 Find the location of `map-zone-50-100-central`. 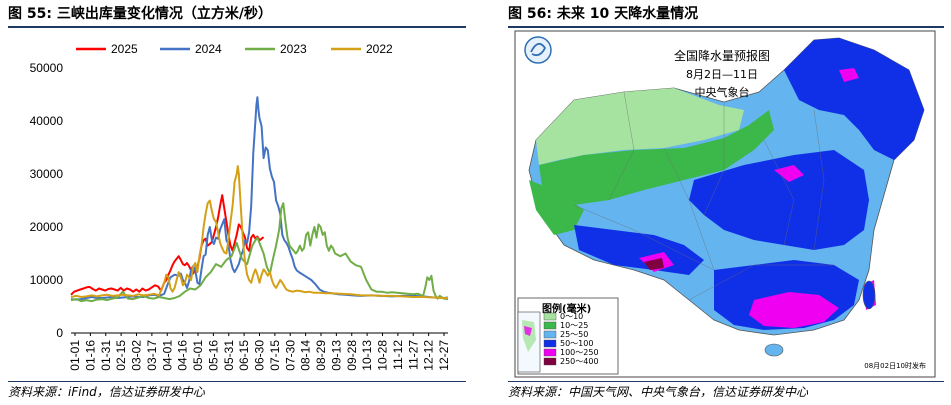

map-zone-50-100-central is located at coordinates (779, 200).